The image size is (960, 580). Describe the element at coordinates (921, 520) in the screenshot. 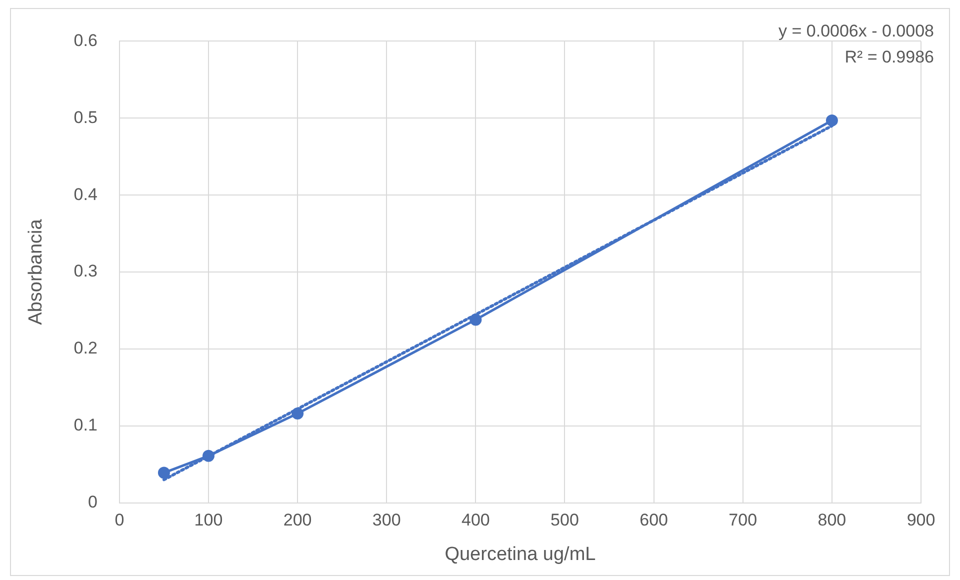

I see `x-tick-label: 900` at that location.